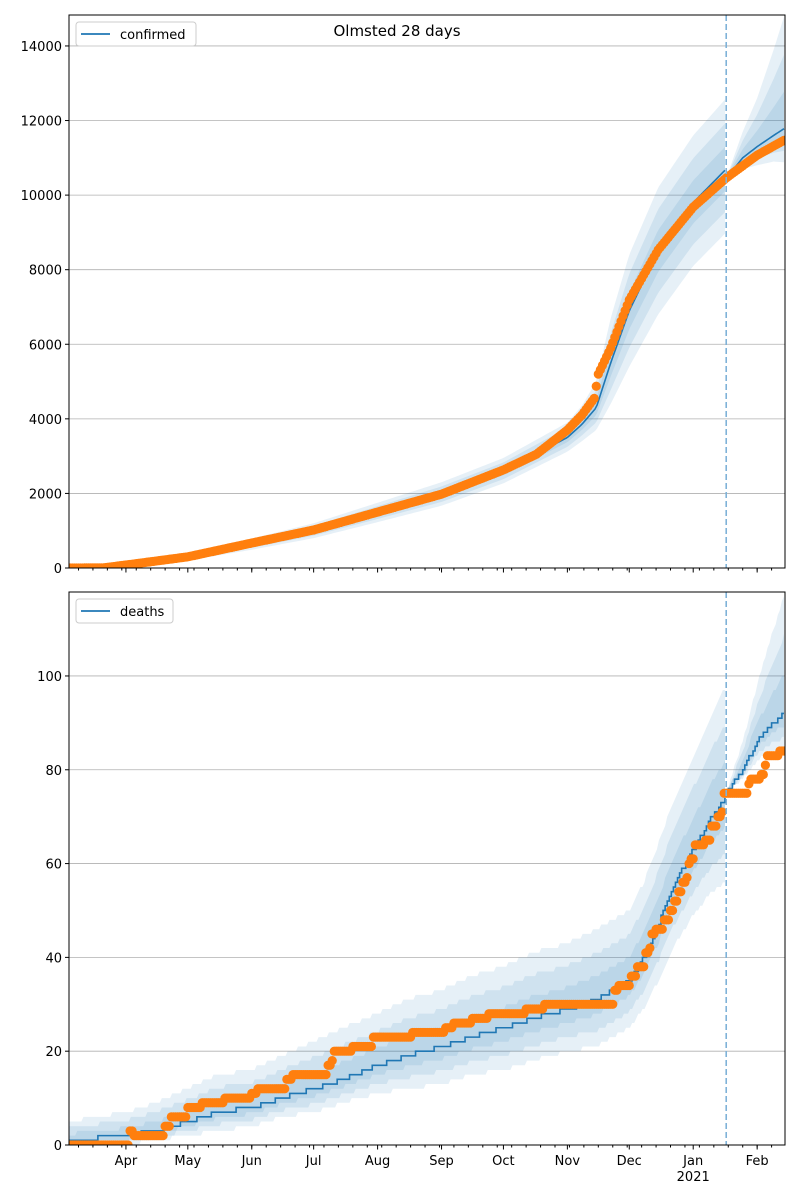  I want to click on x-tick-label: Apr, so click(126, 1161).